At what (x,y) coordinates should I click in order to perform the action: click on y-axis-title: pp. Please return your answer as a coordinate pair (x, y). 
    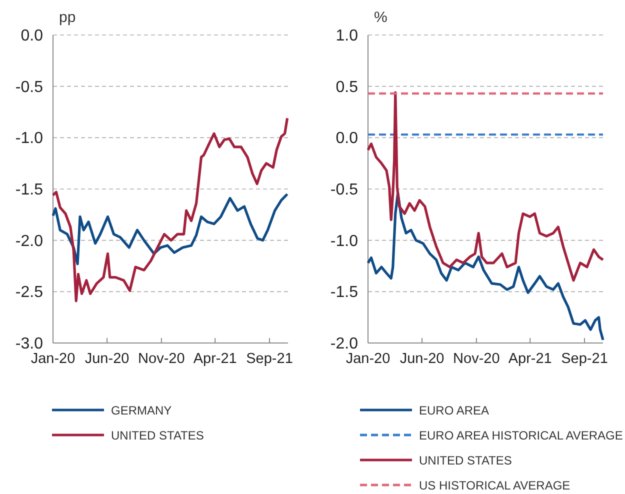
    Looking at the image, I should click on (67, 17).